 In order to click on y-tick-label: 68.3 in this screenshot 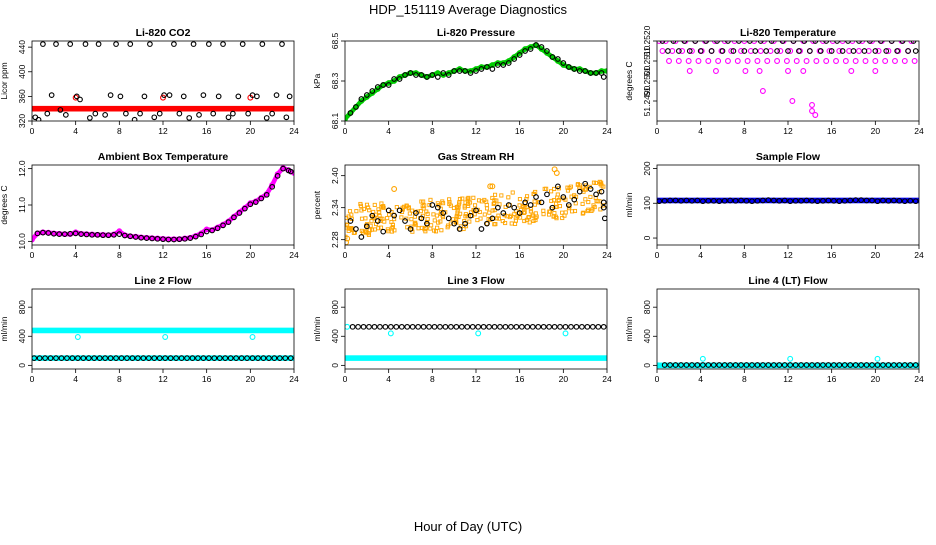, I will do `click(335, 80)`.